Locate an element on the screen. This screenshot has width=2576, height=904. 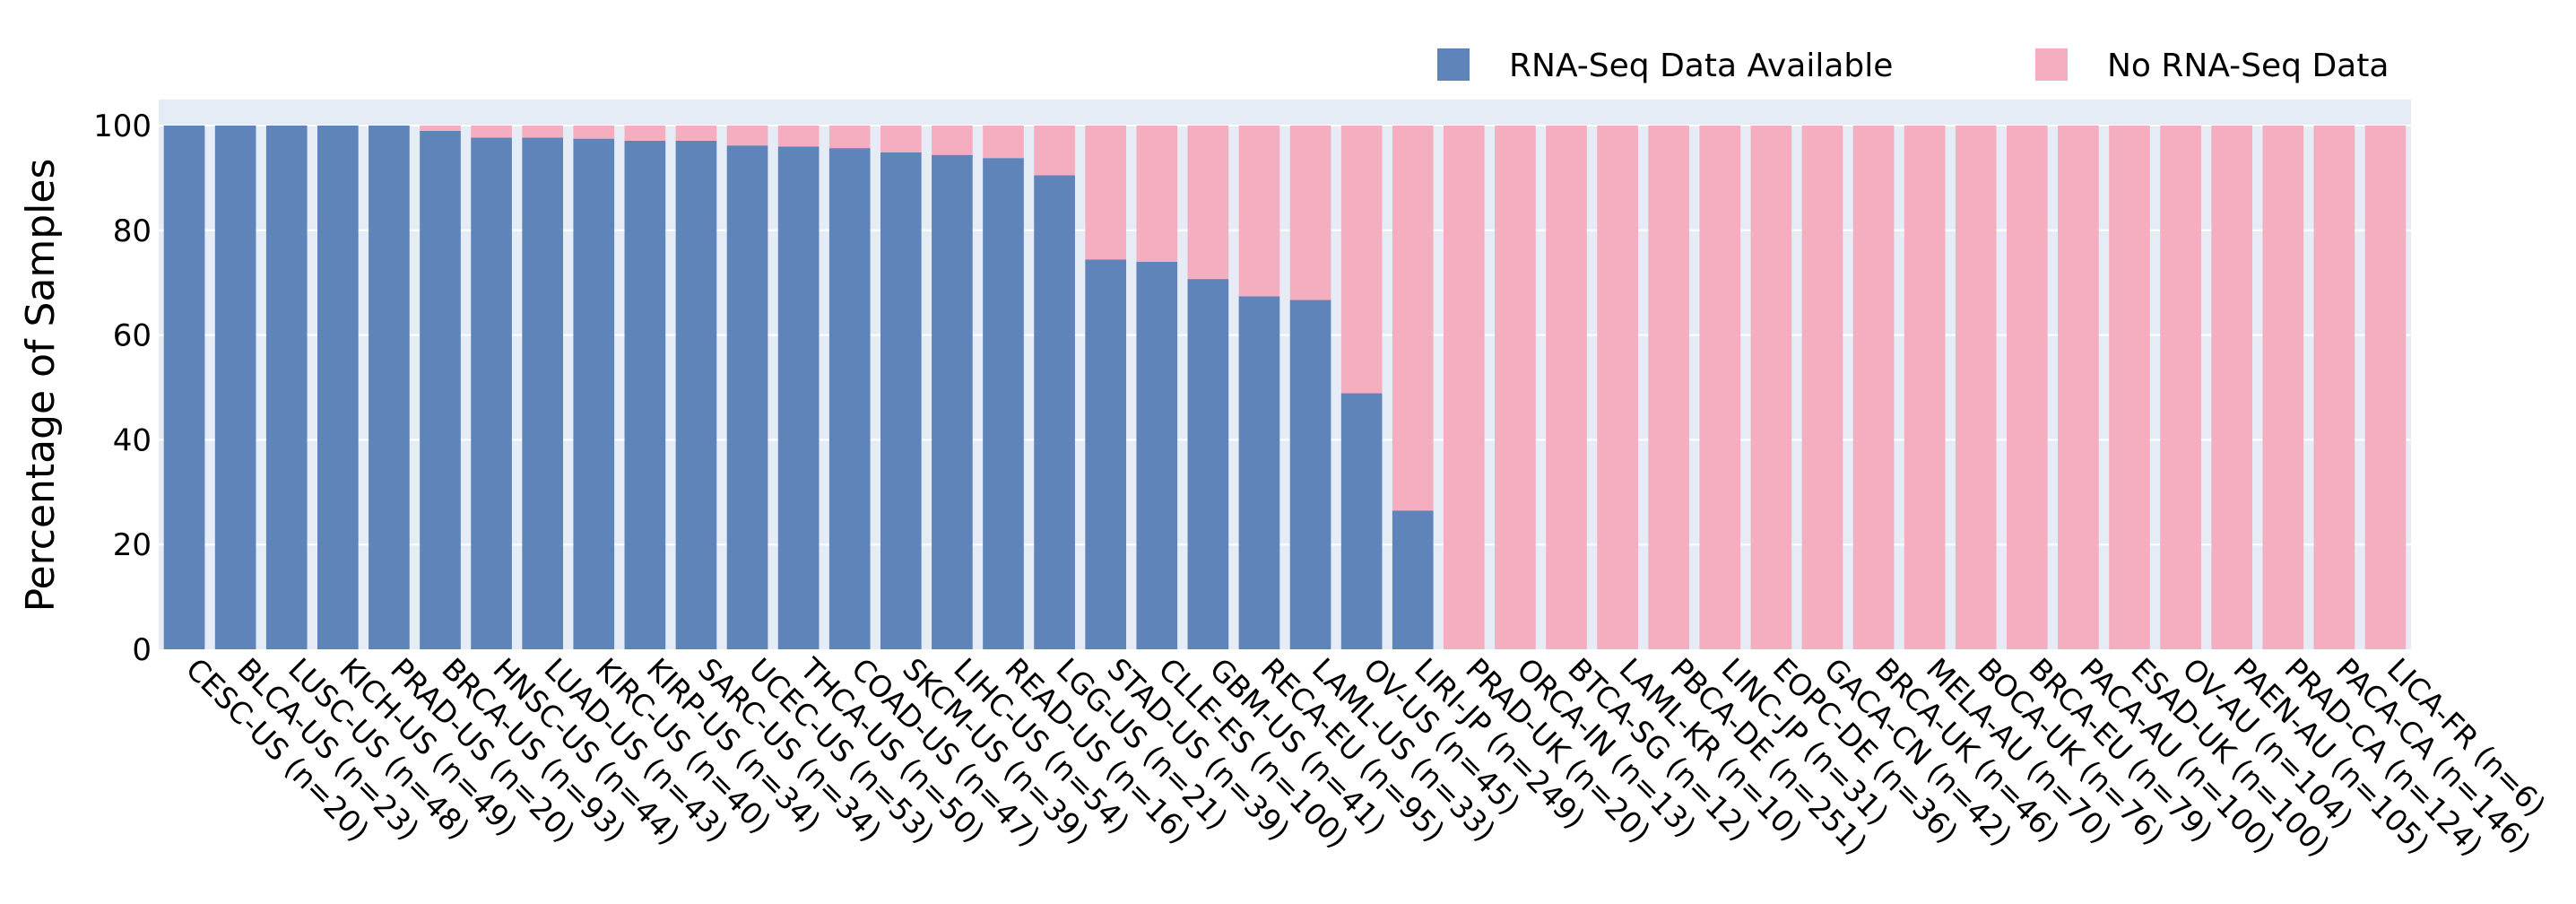
y-tick-label: 20 is located at coordinates (132, 545).